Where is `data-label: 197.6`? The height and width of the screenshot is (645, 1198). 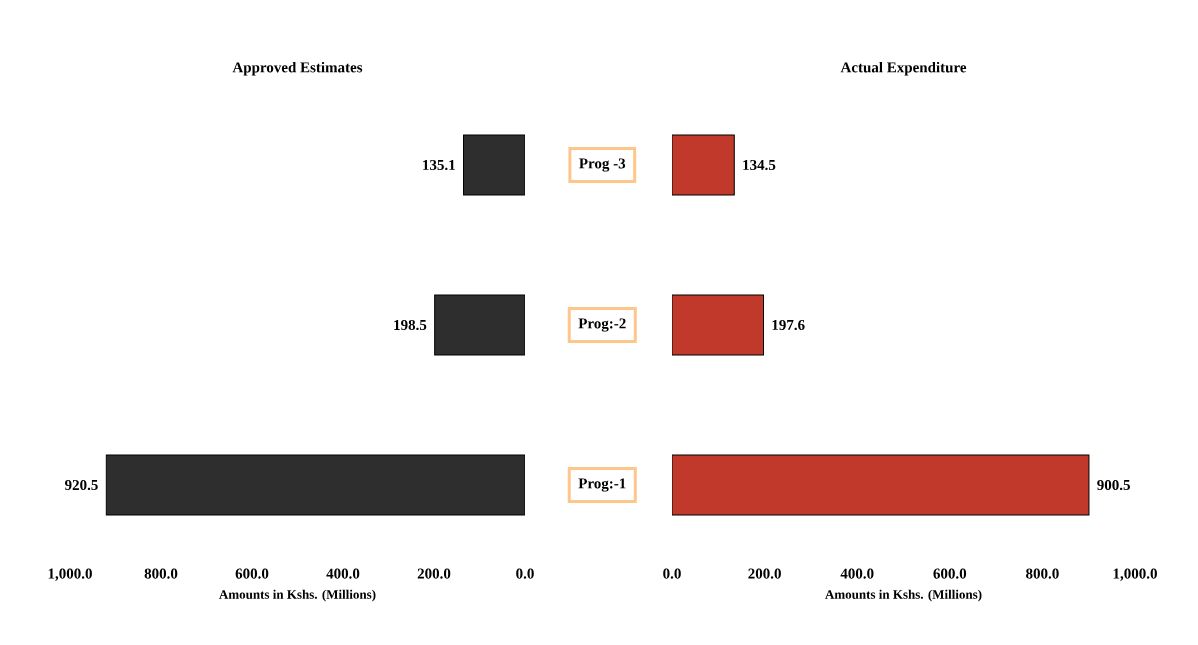
data-label: 197.6 is located at coordinates (788, 325).